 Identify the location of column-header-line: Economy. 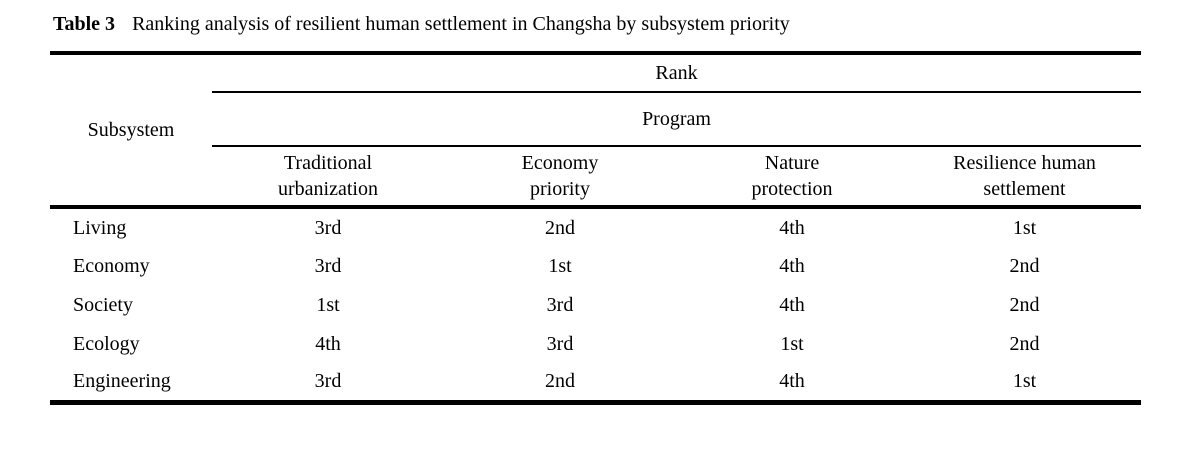
(560, 163).